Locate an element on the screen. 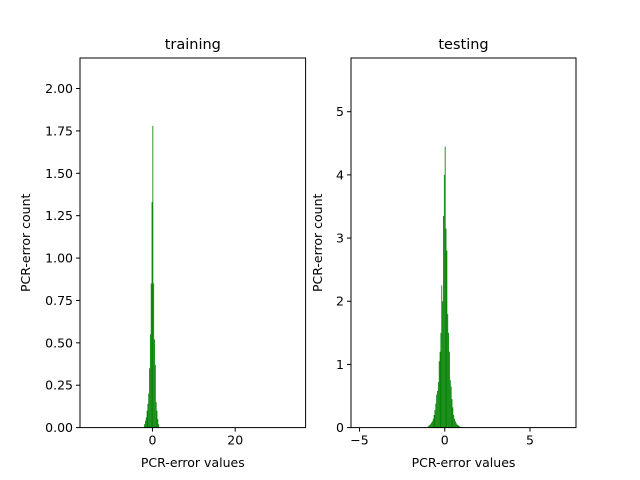 The image size is (640, 480). x-tick-label: −5 is located at coordinates (359, 440).